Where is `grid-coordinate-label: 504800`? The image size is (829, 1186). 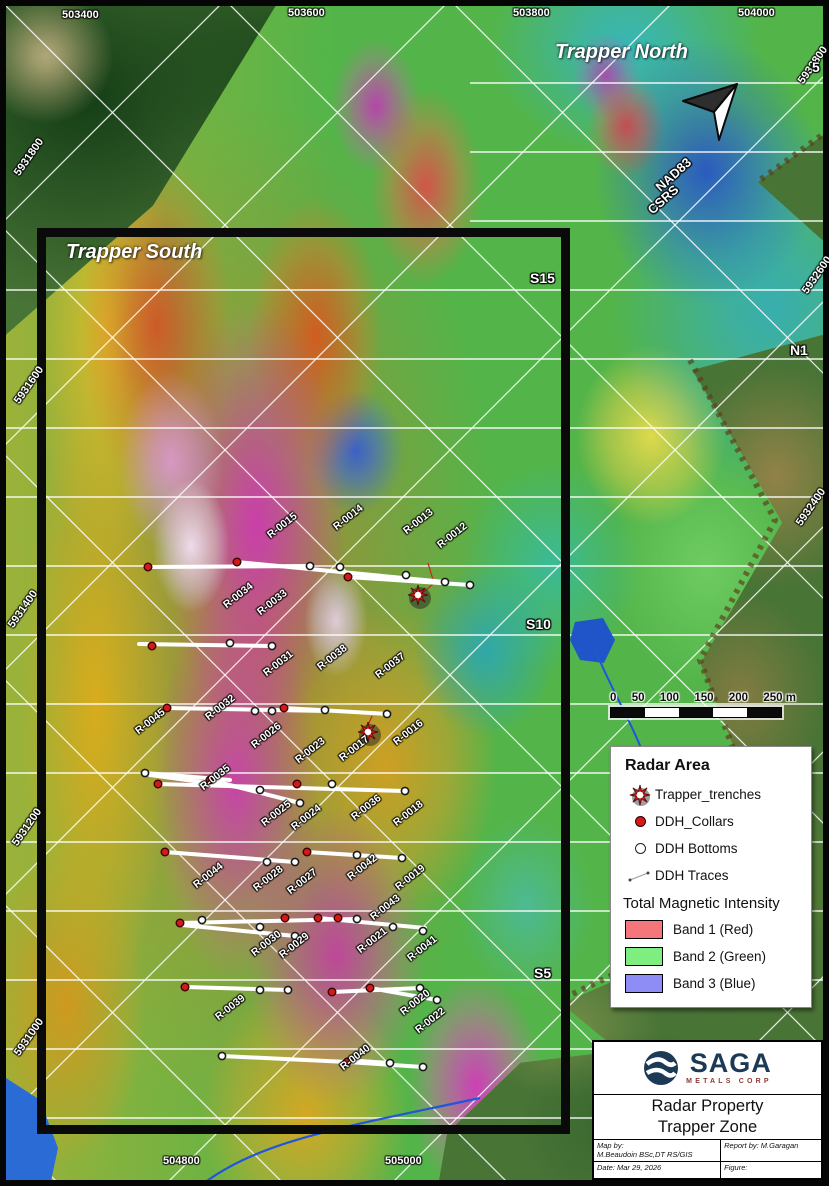
grid-coordinate-label: 504800 is located at coordinates (181, 1161).